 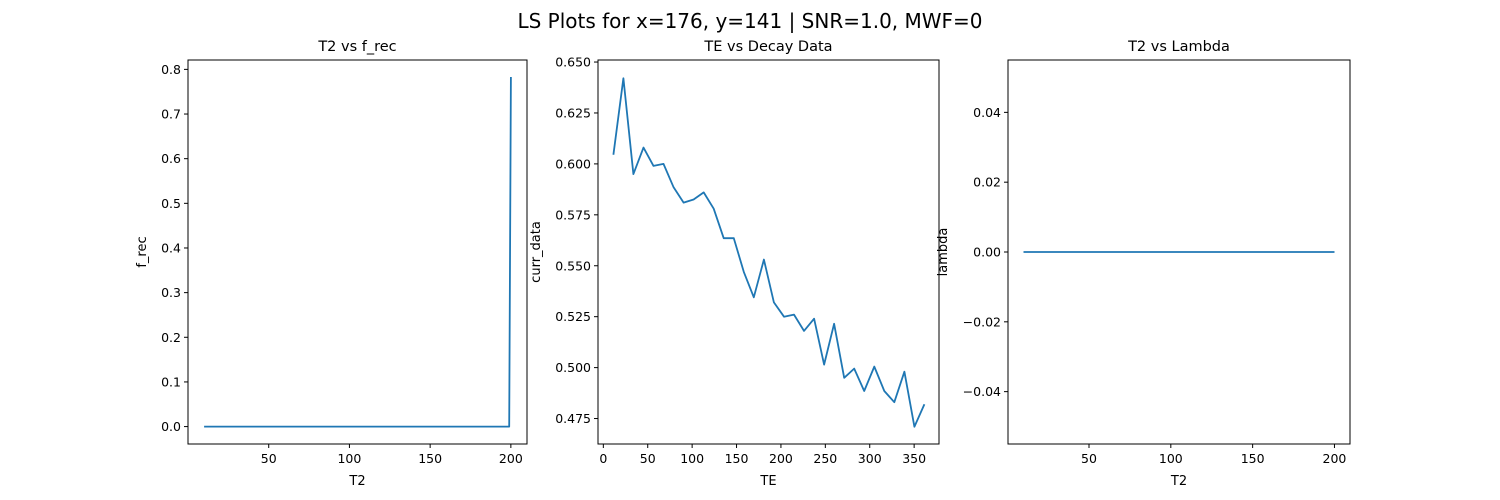 What do you see at coordinates (914, 458) in the screenshot?
I see `x-tick-label: 350` at bounding box center [914, 458].